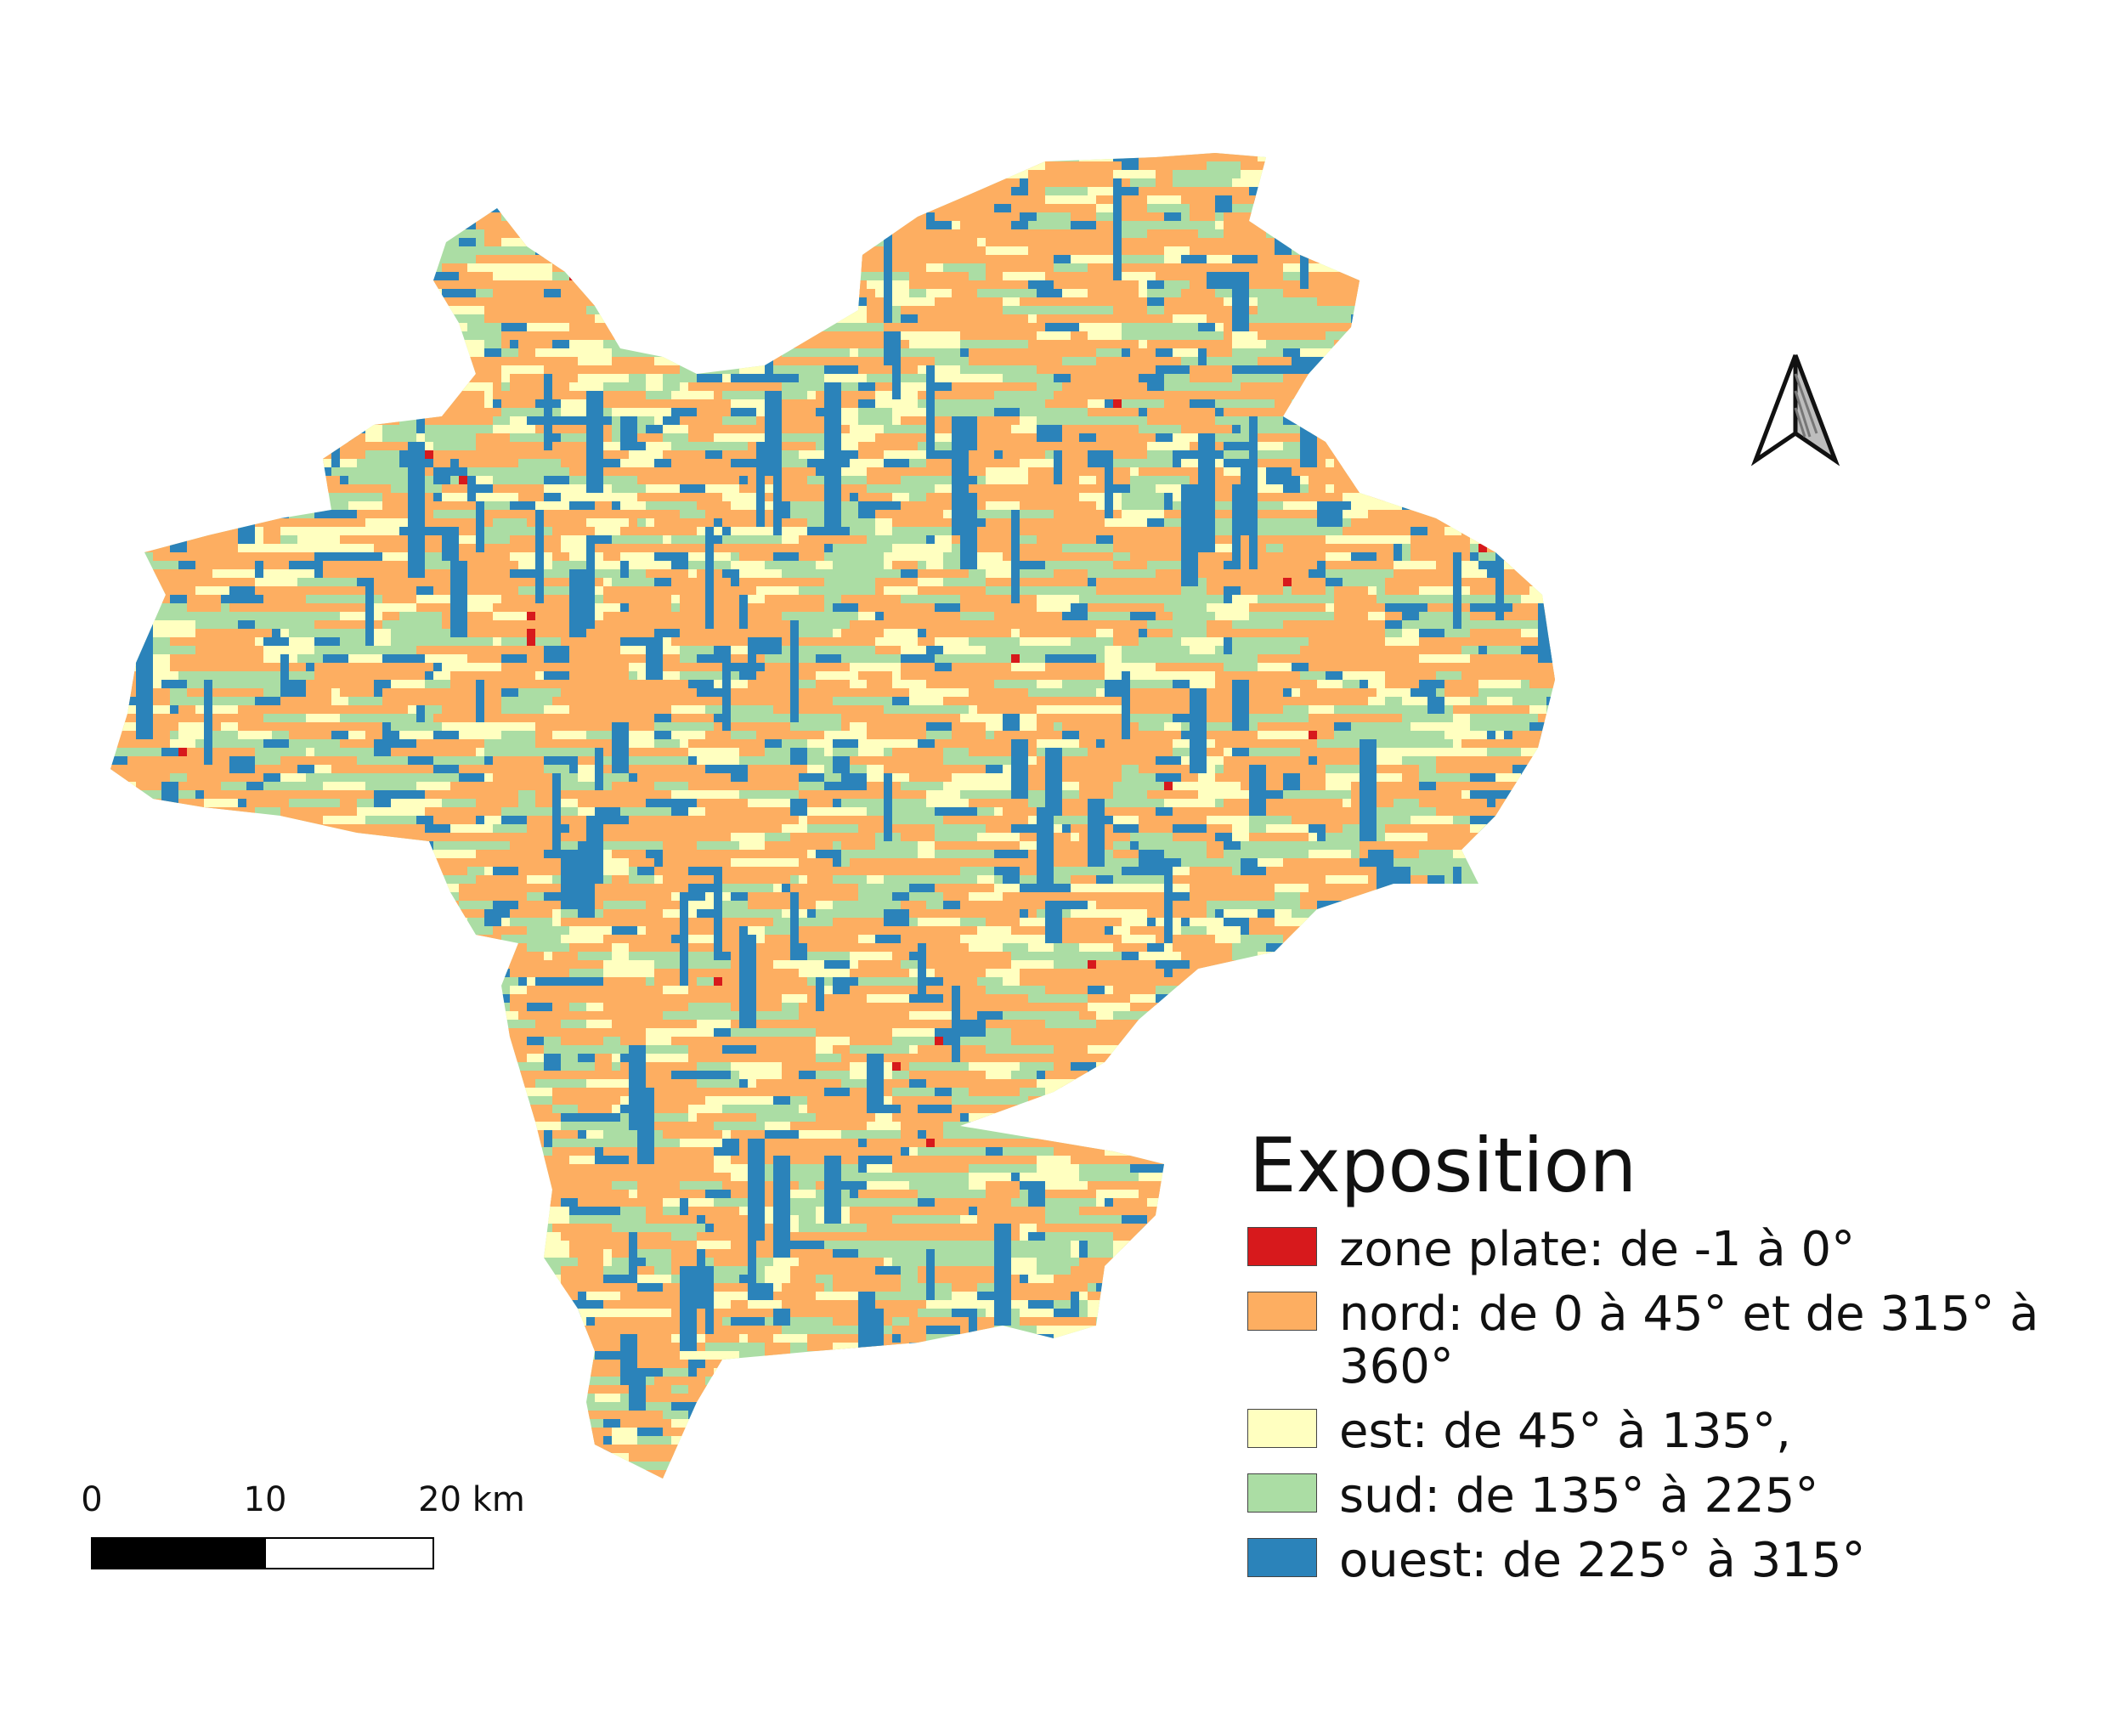 Image resolution: width=2103 pixels, height=1736 pixels. I want to click on legend-item-north: nord: de 0 à 45° et de 315° à 360°, so click(1668, 1341).